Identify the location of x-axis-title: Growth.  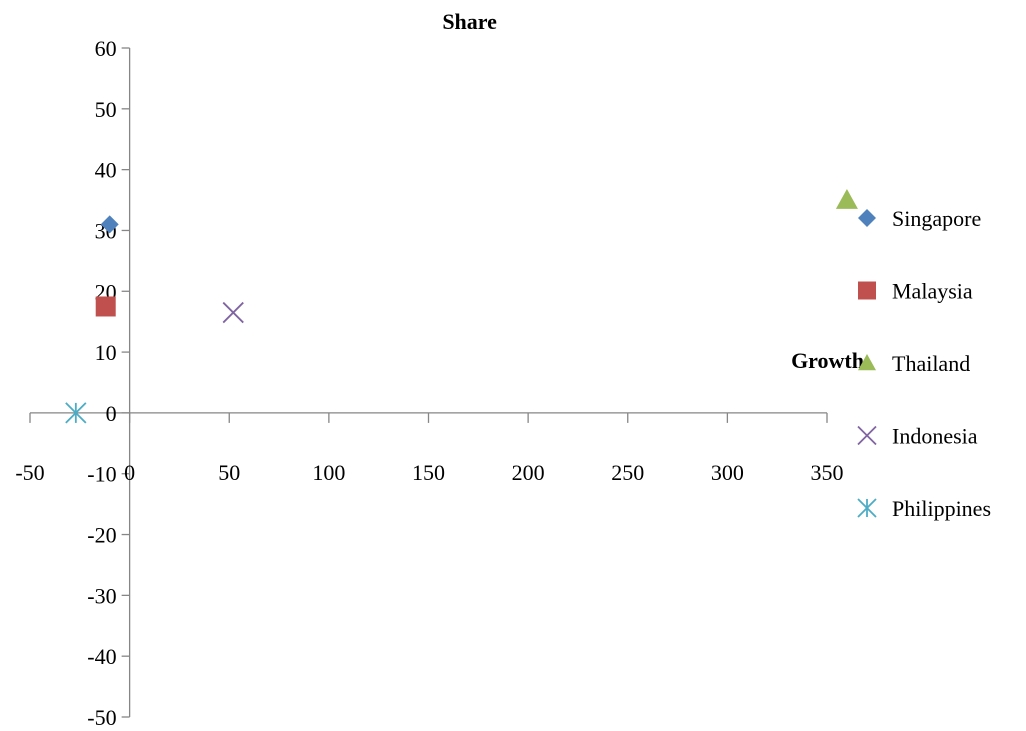
(827, 360).